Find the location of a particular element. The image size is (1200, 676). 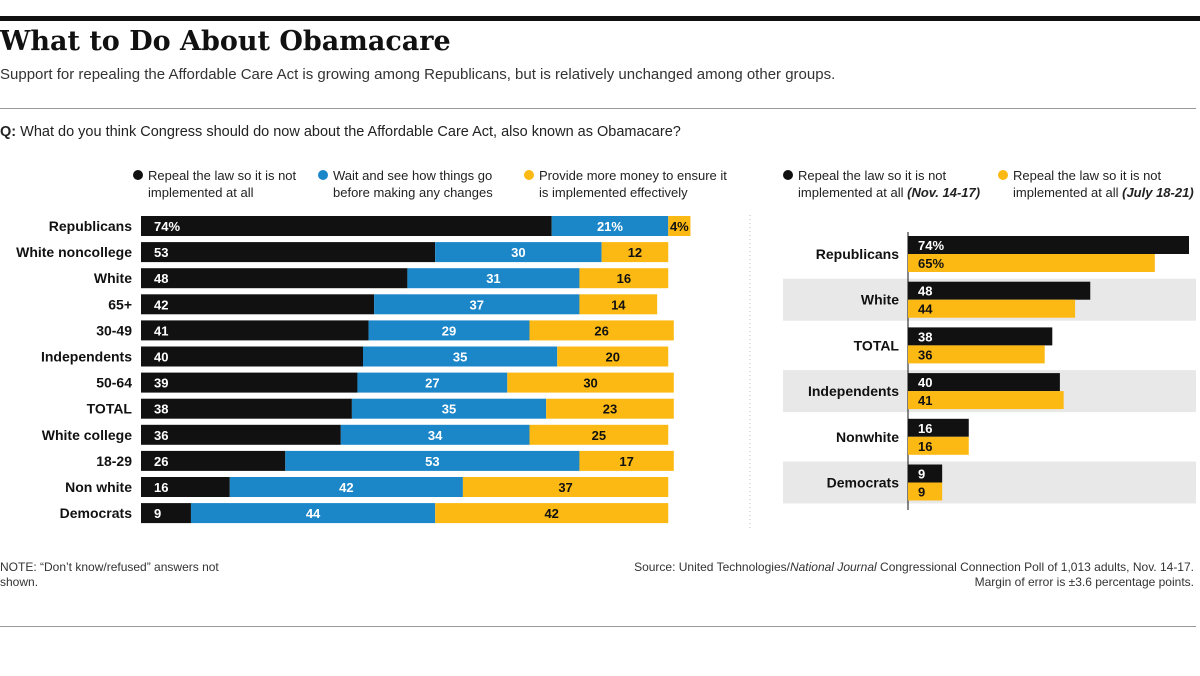

category-label: White college is located at coordinates (87, 435).